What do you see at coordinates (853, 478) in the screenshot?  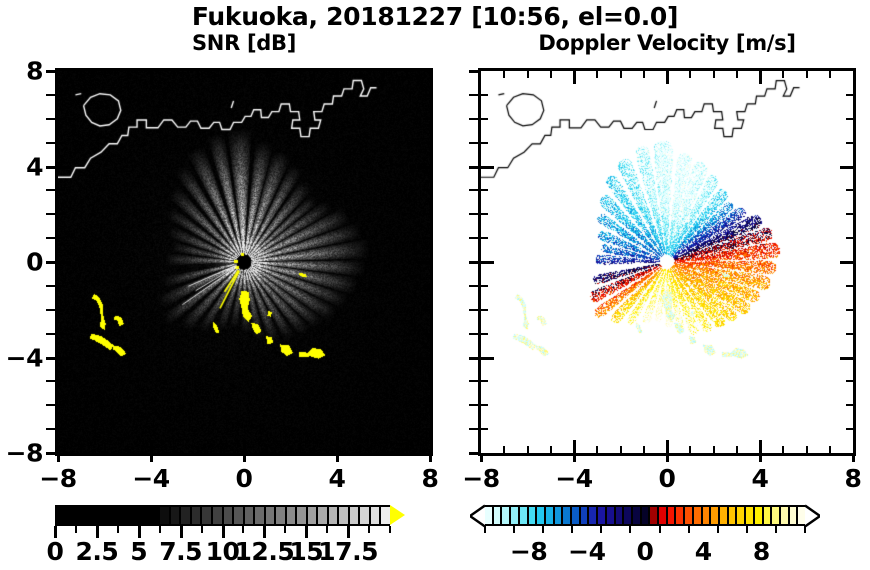 I see `doppler-xaxis-label-4: 8` at bounding box center [853, 478].